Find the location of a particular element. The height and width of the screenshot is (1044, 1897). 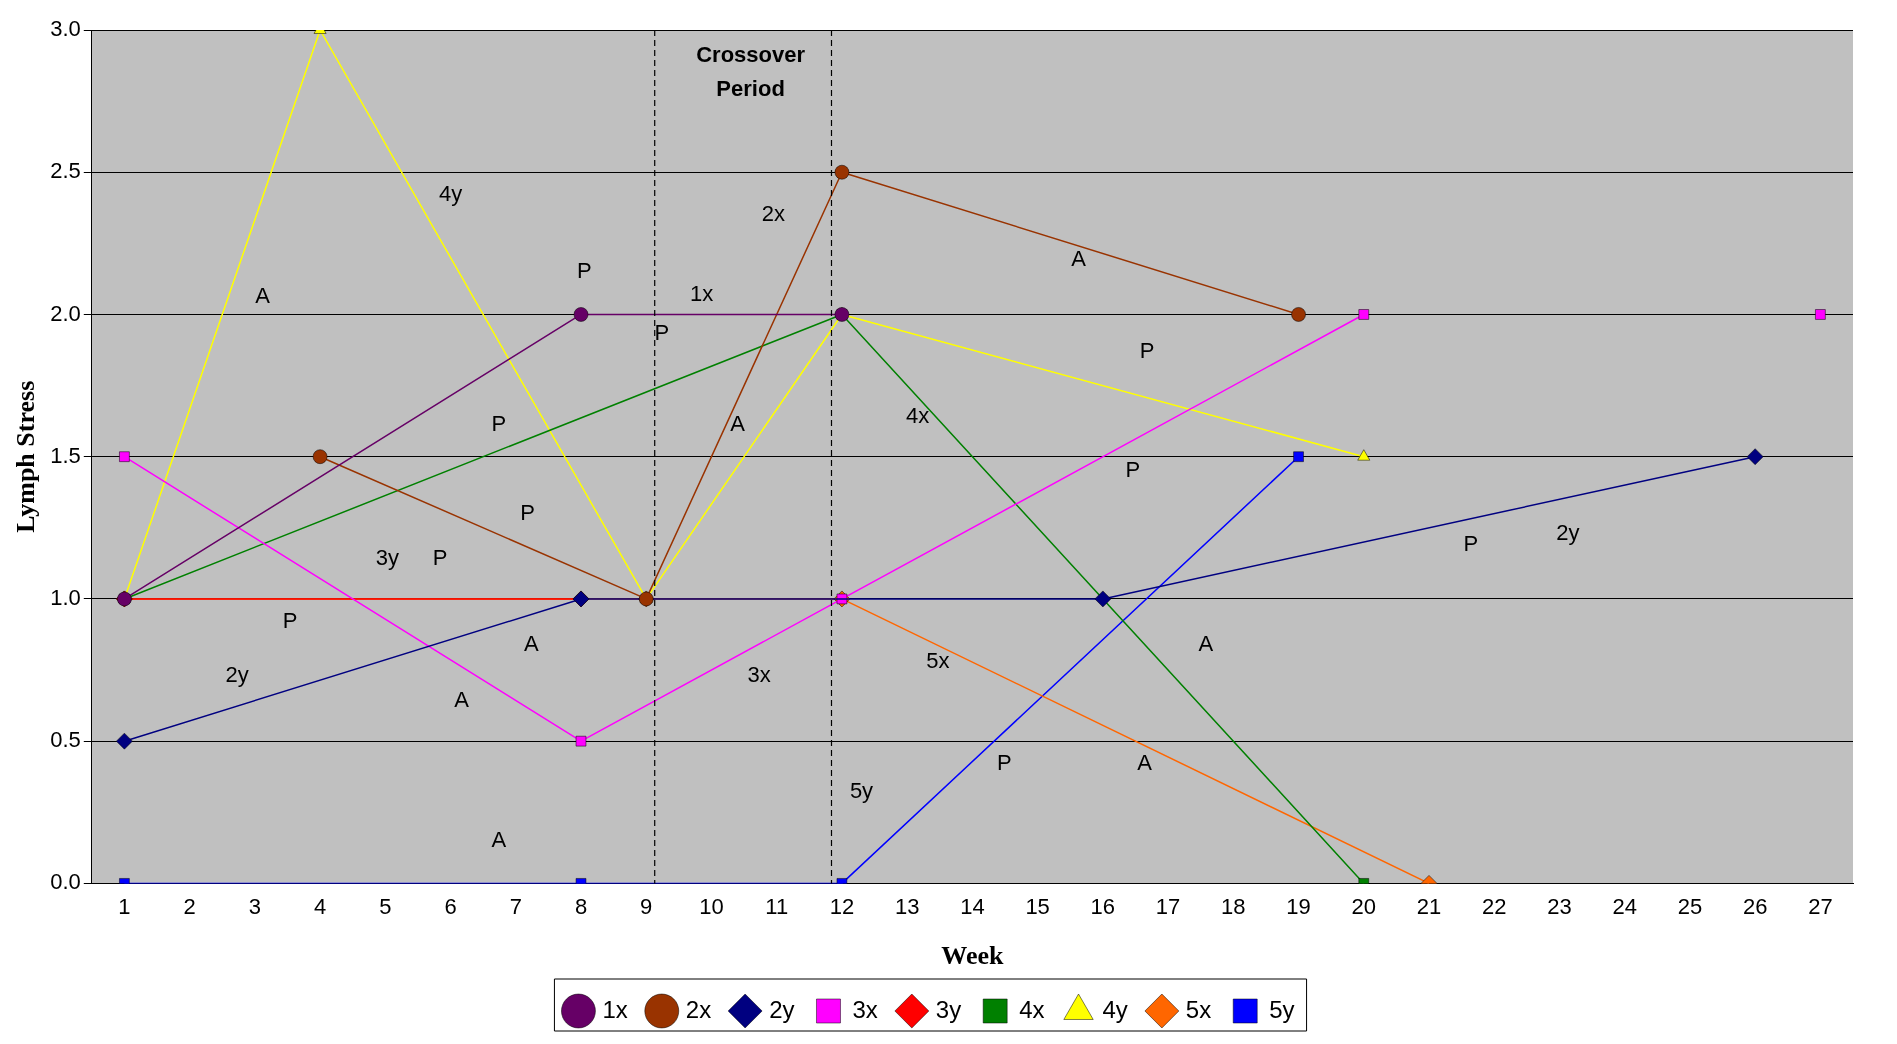

legend-label: 2x is located at coordinates (698, 1009).